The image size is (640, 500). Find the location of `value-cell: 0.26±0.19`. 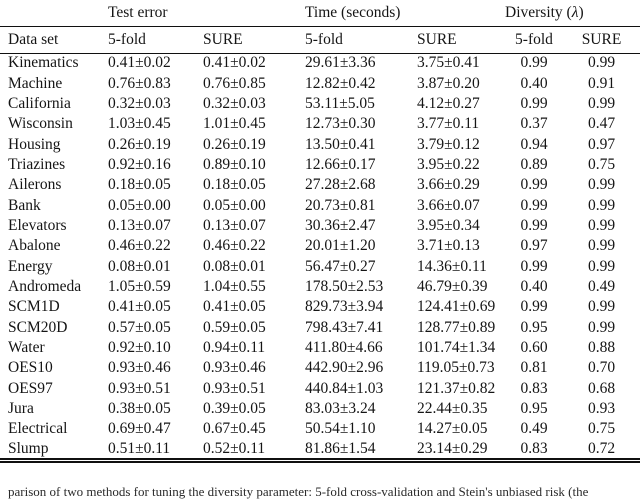

value-cell: 0.26±0.19 is located at coordinates (234, 144).